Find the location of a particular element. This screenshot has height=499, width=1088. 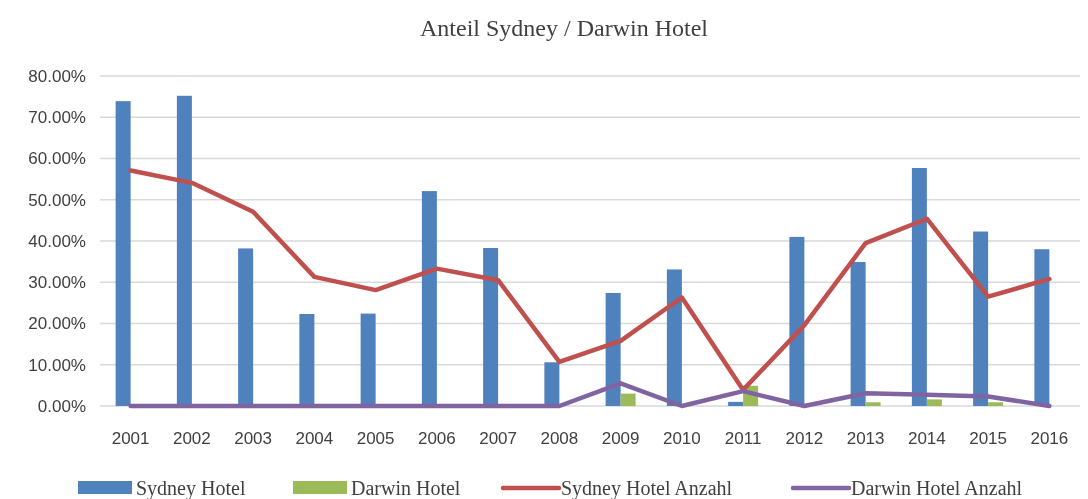

legend-label: Darwin Hotel is located at coordinates (406, 488).